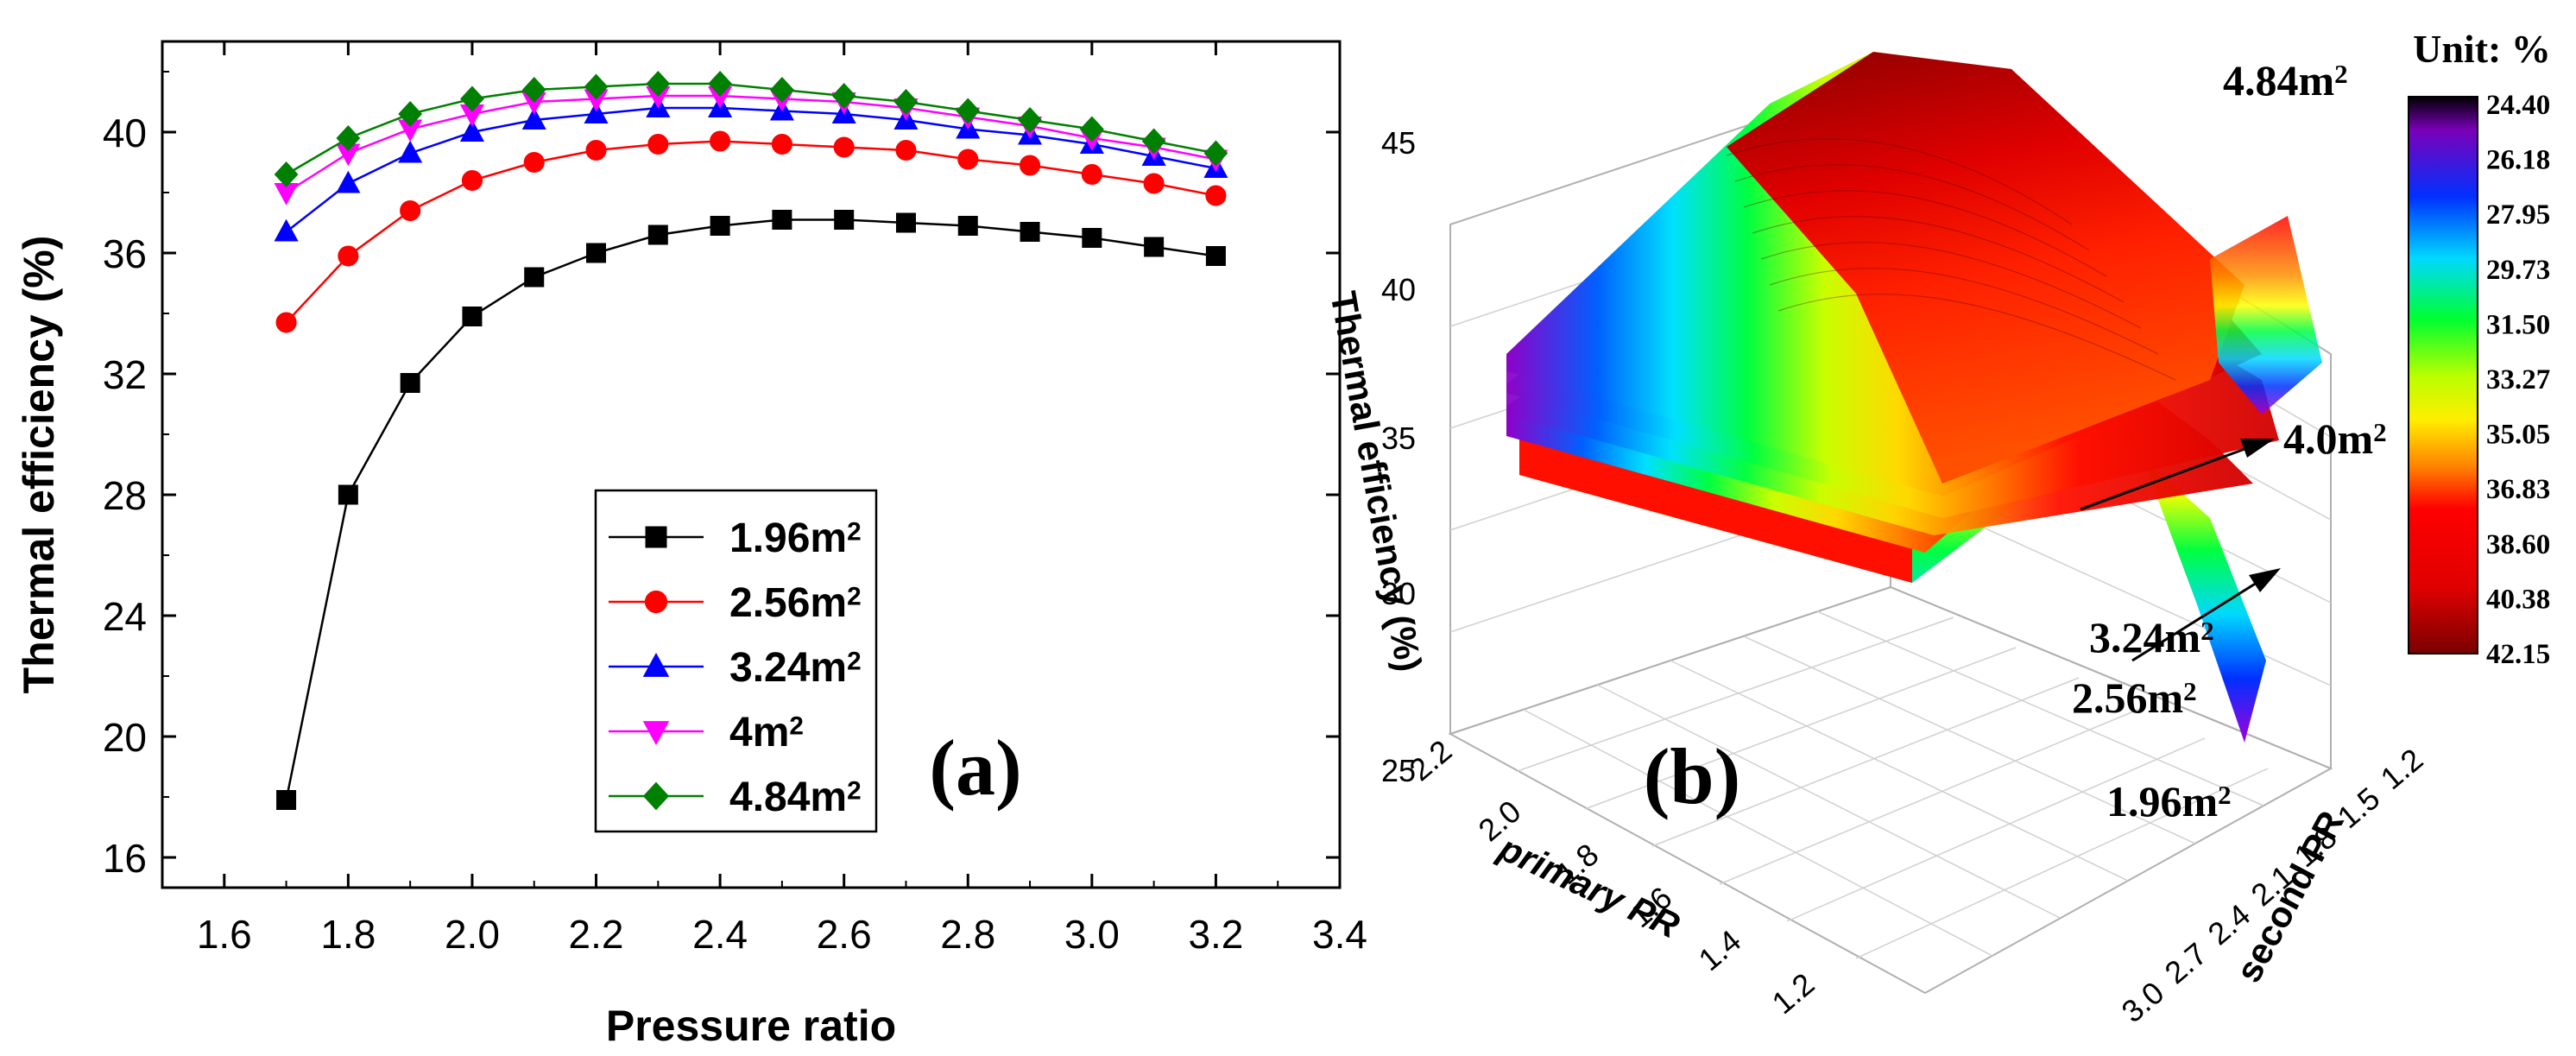 This screenshot has width=2576, height=1056. I want to click on z-tick-label: 45, so click(1398, 143).